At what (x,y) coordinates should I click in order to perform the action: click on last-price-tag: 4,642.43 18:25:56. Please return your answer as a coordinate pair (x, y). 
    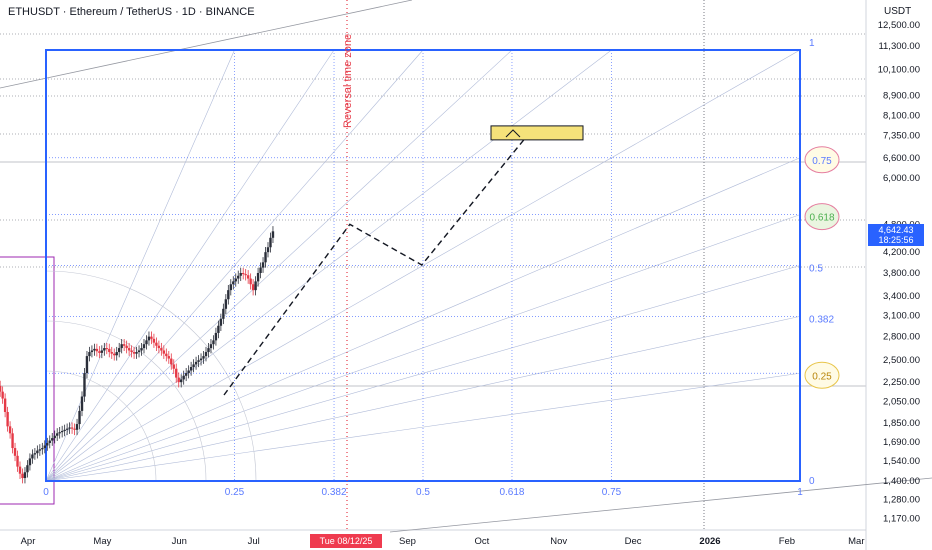
    Looking at the image, I should click on (896, 235).